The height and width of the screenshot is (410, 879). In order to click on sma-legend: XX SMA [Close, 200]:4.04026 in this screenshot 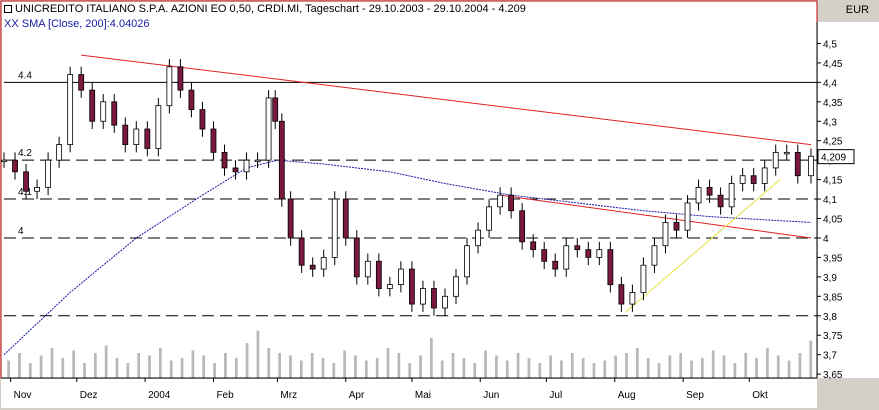, I will do `click(77, 24)`.